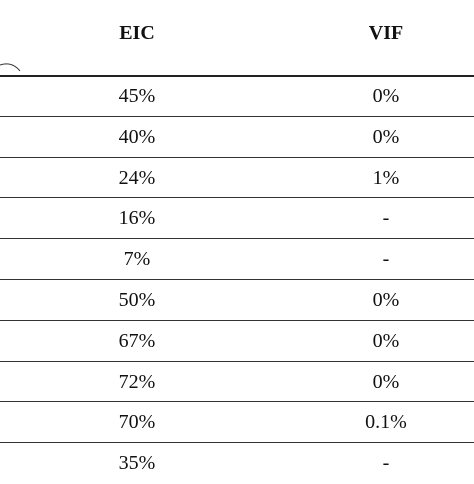 The height and width of the screenshot is (484, 474). Describe the element at coordinates (237, 137) in the screenshot. I see `table-row: 40% 0%` at that location.